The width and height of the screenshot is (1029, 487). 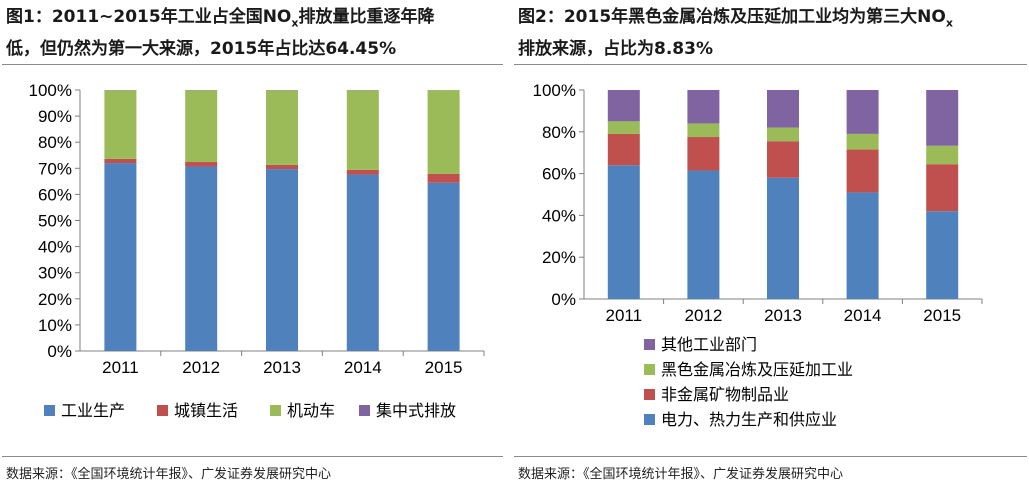 I want to click on c0-y-tick-label: 0%, so click(x=59, y=351).